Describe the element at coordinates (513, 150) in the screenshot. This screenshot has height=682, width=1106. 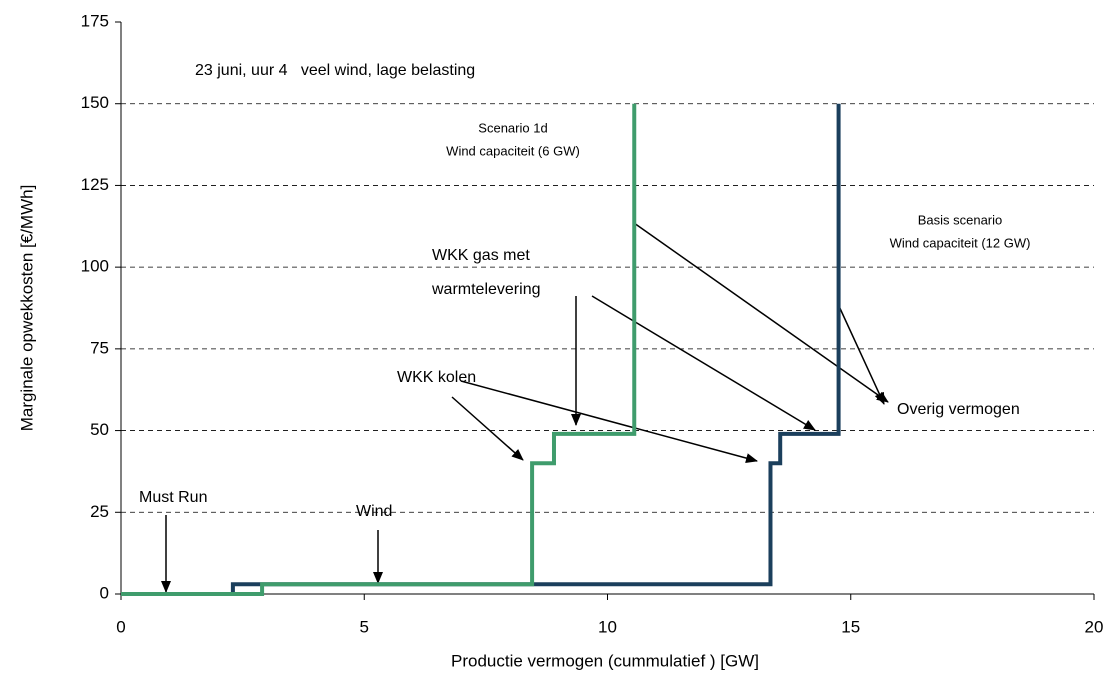
I see `annotation: Wind capaciteit (6 GW)` at that location.